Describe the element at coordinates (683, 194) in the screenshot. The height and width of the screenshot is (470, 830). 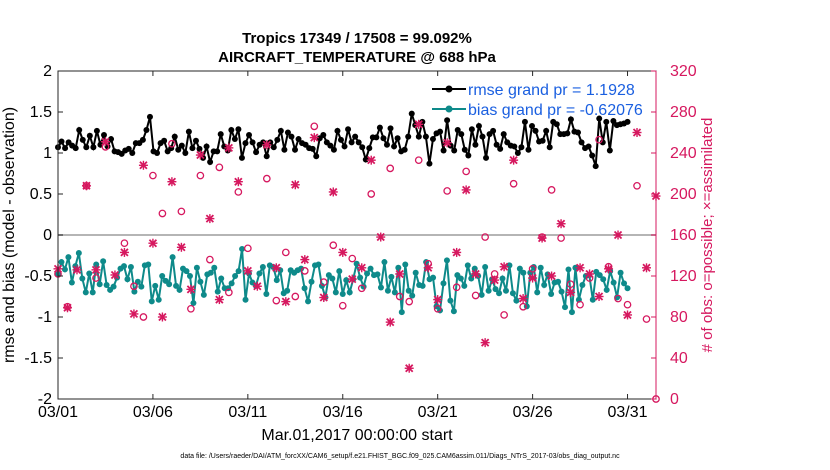
I see `y-right-tick-label: 200` at that location.